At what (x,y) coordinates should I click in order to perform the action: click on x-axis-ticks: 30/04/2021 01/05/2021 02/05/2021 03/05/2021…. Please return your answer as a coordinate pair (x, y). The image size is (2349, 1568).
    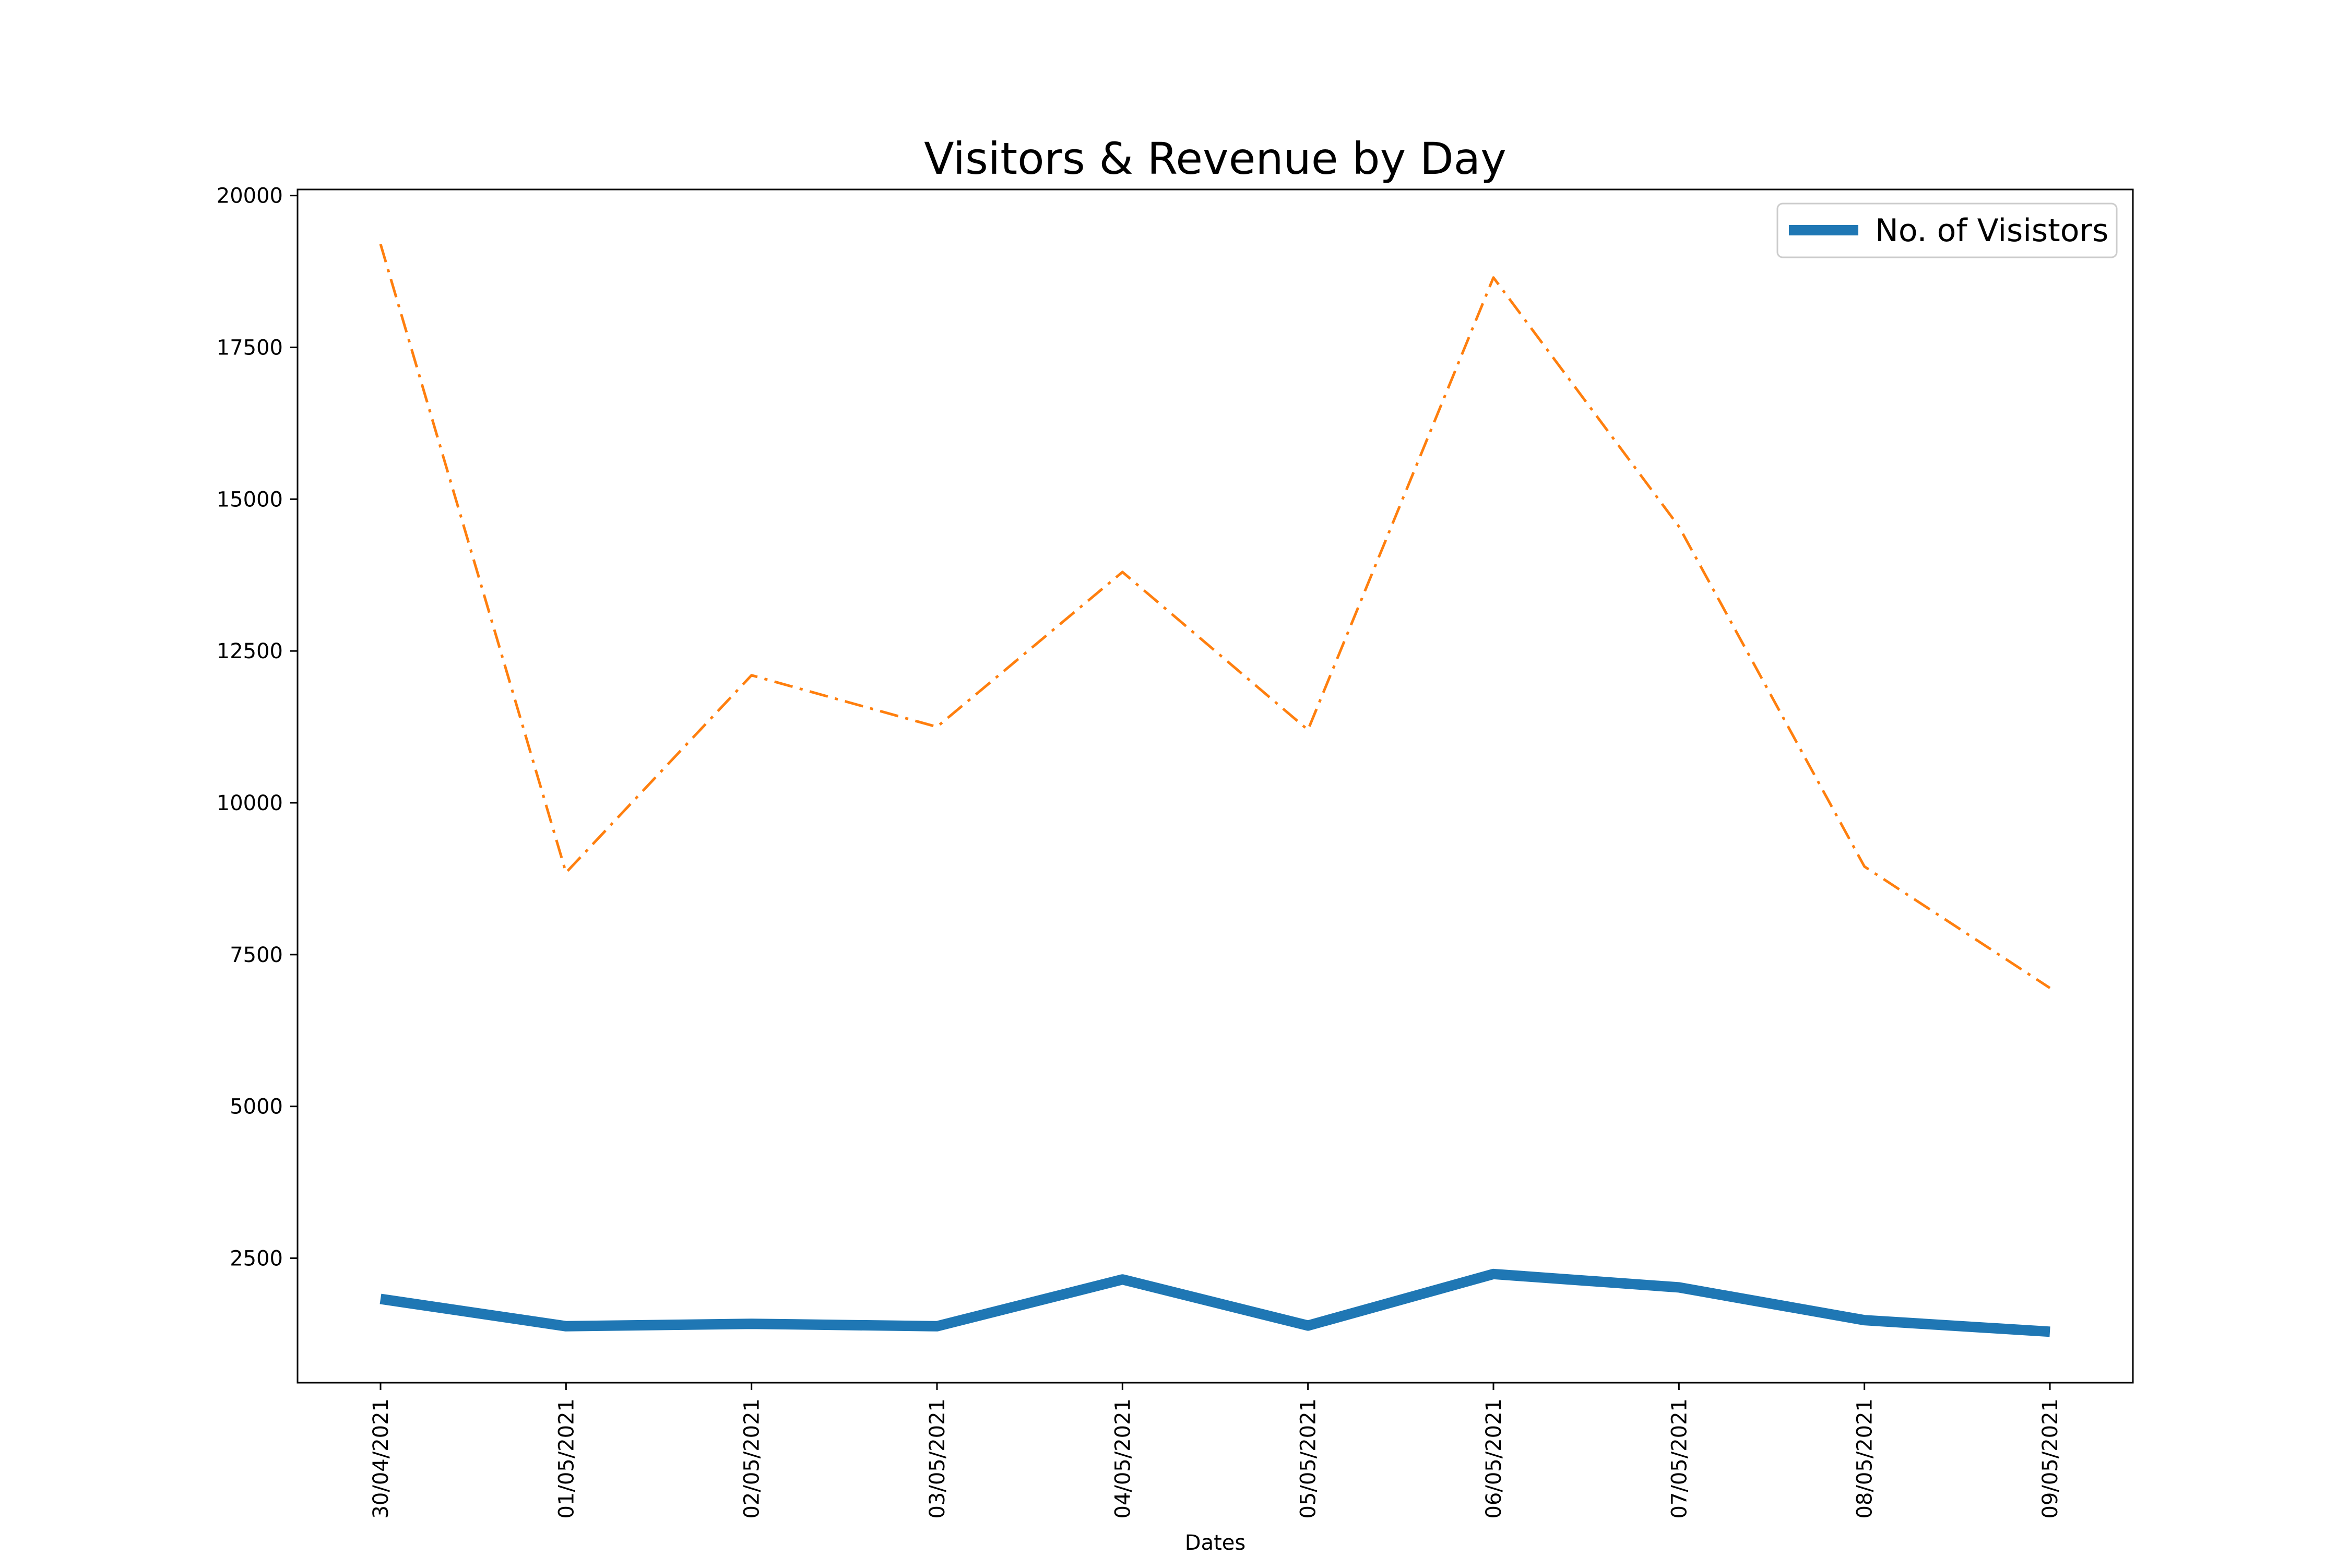
    Looking at the image, I should click on (1215, 1451).